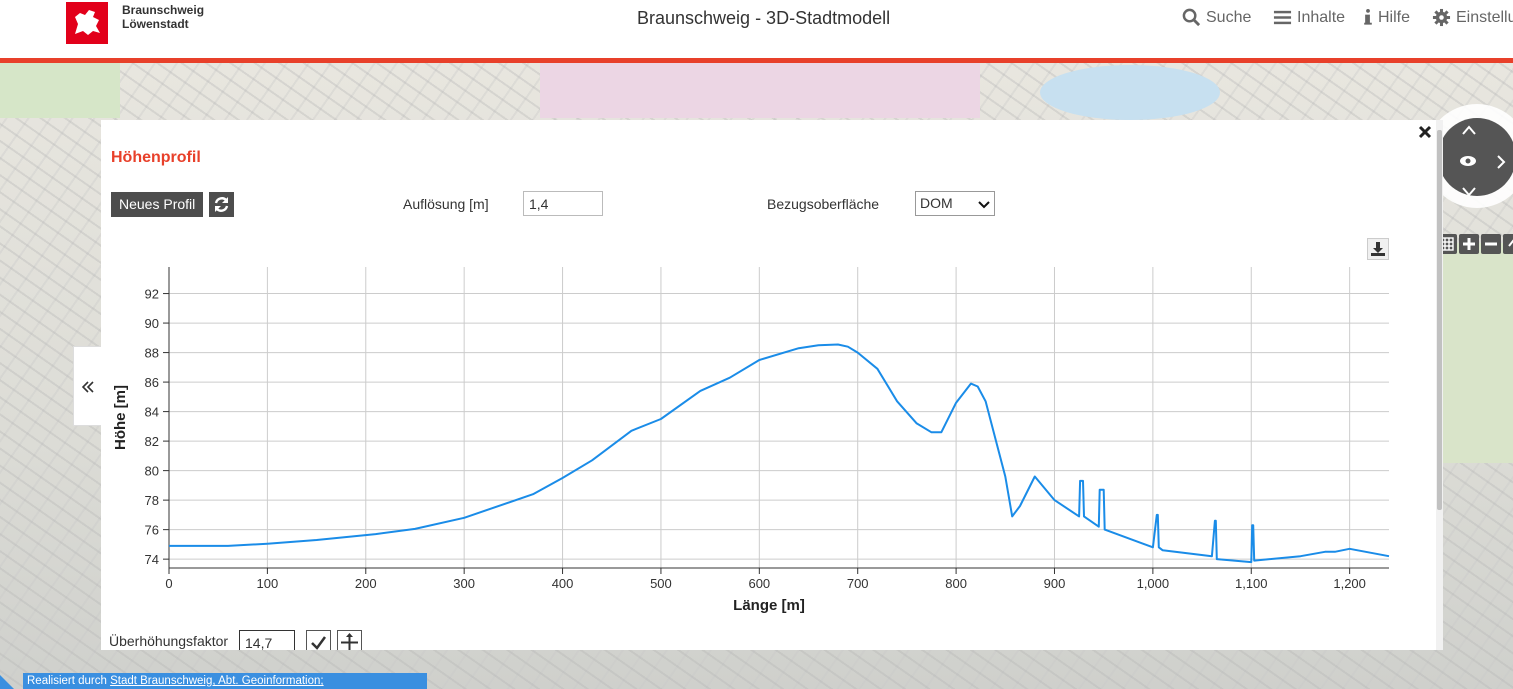  Describe the element at coordinates (1439, 320) in the screenshot. I see `panel-scrollbar-thumb` at that location.